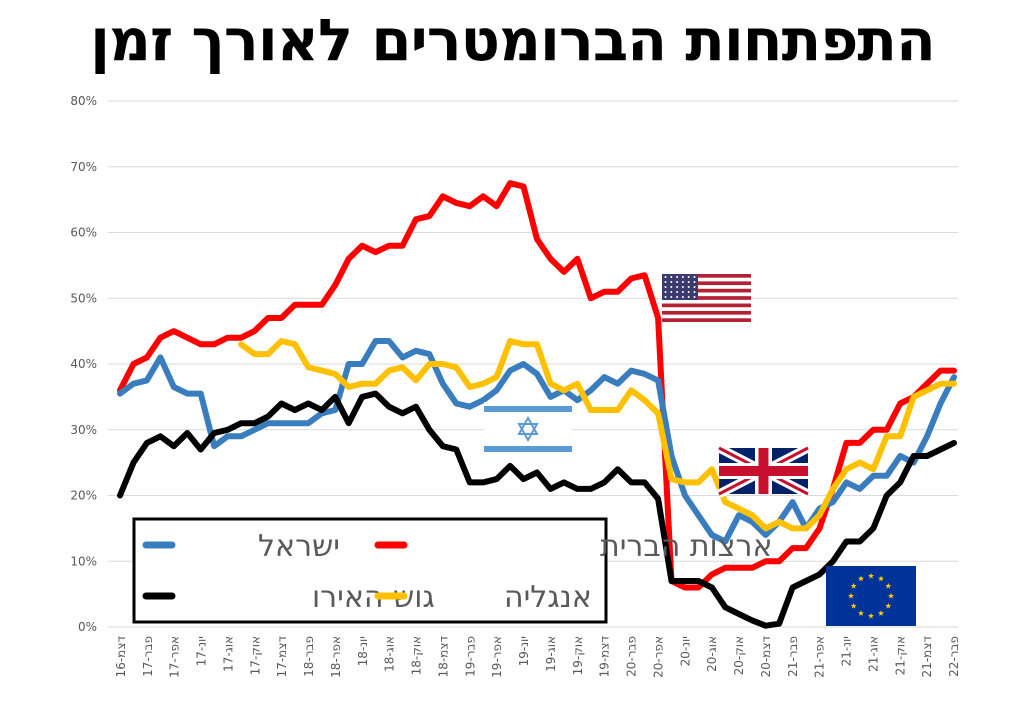  I want to click on y-tick-label: 0%, so click(87, 627).